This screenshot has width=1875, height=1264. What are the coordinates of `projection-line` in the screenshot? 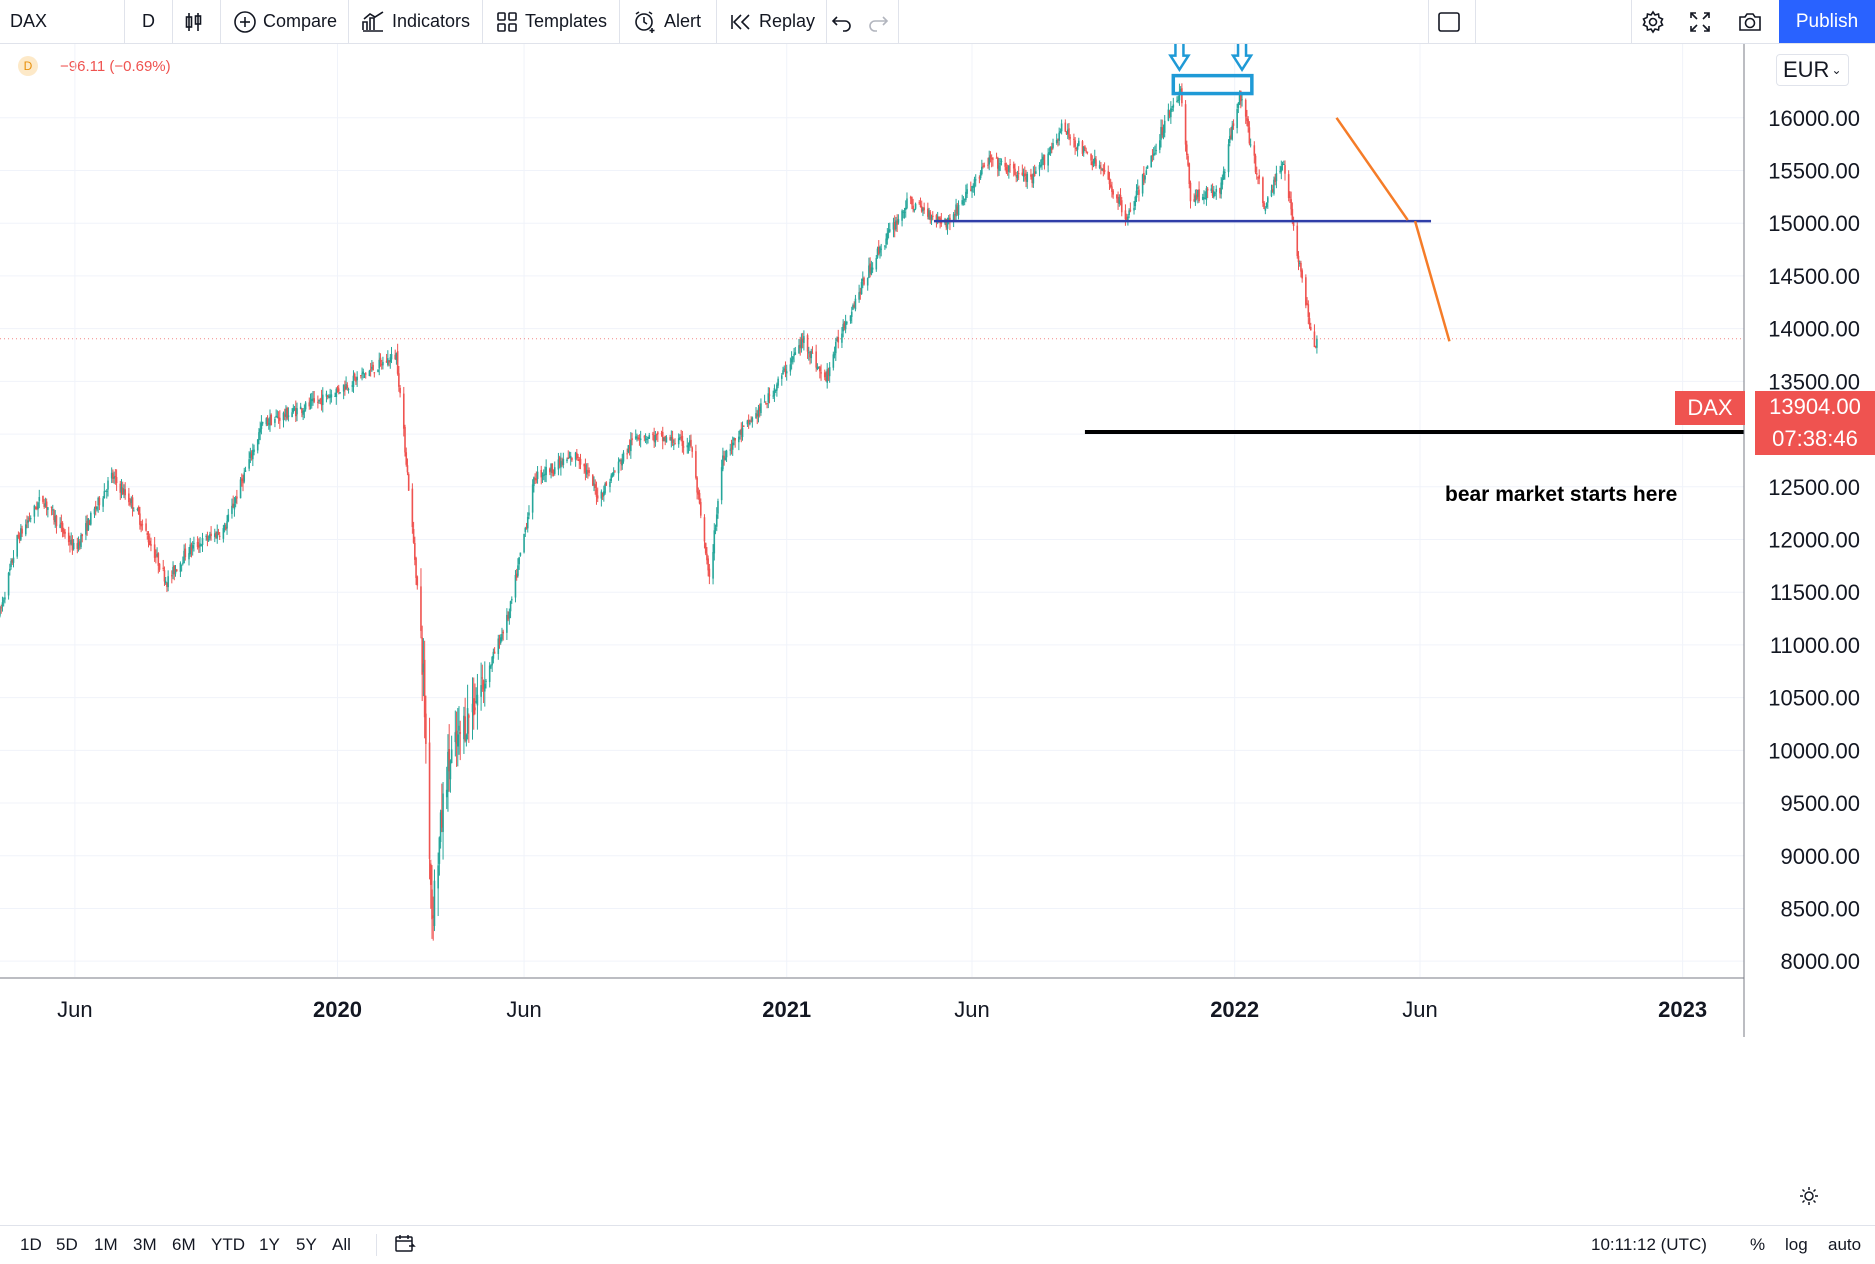 It's located at (1372, 169).